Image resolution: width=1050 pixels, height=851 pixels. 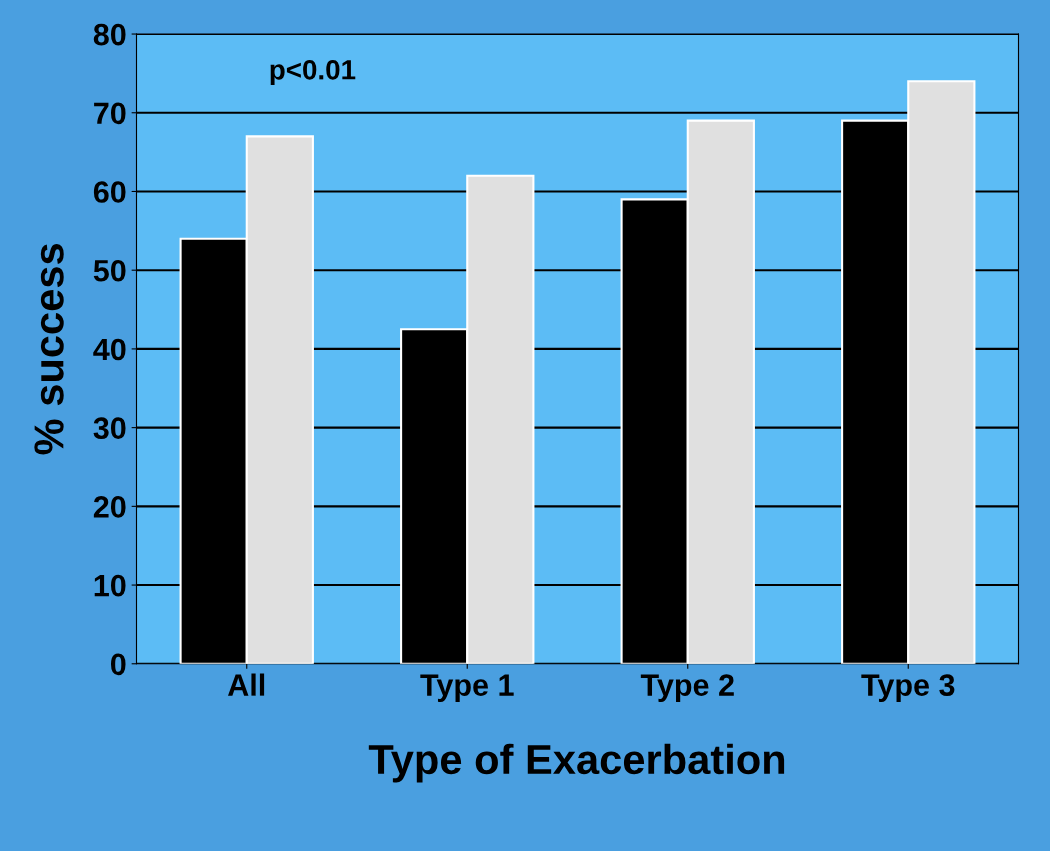 What do you see at coordinates (109, 349) in the screenshot?
I see `y-tick-label: 40` at bounding box center [109, 349].